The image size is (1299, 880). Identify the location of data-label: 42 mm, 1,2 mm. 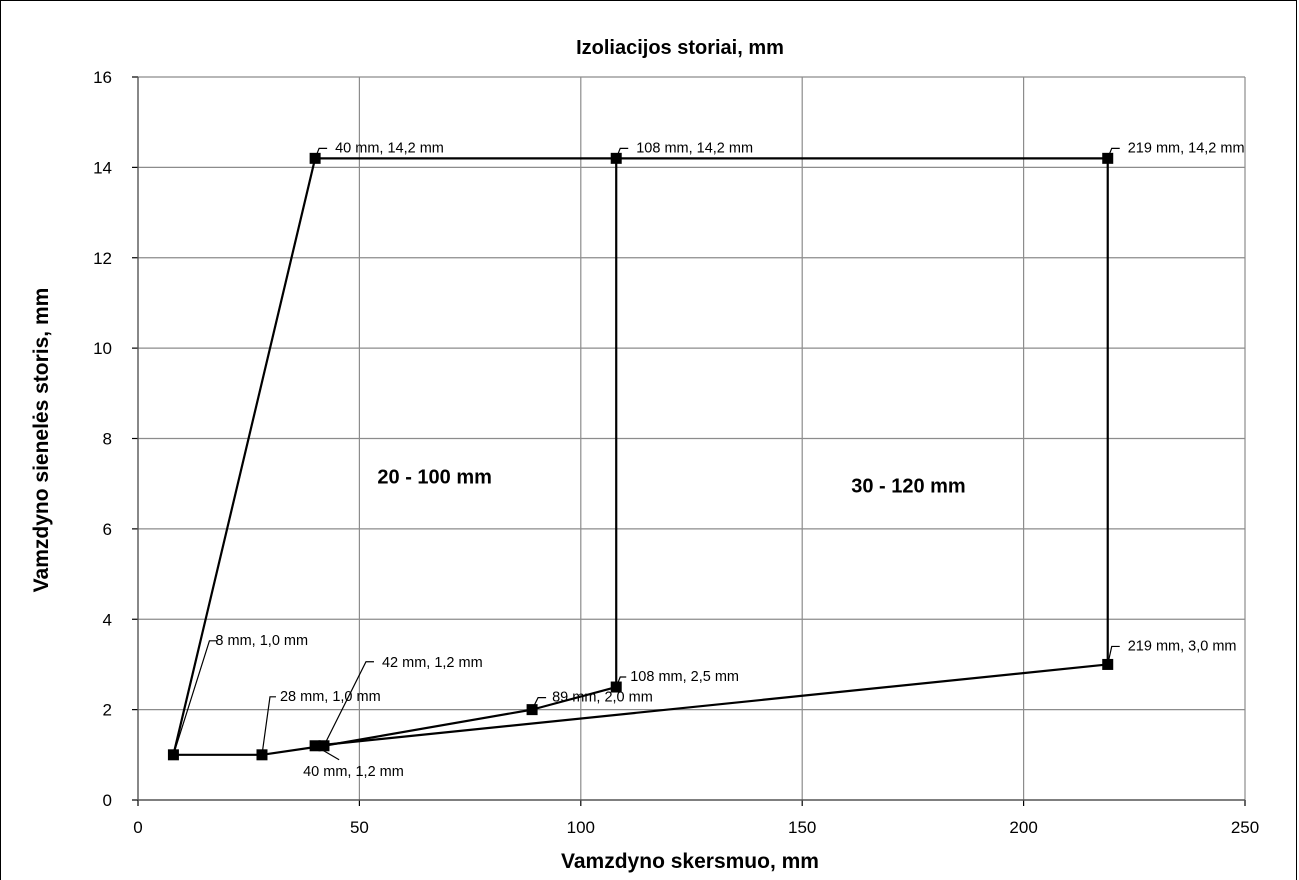
(432, 663).